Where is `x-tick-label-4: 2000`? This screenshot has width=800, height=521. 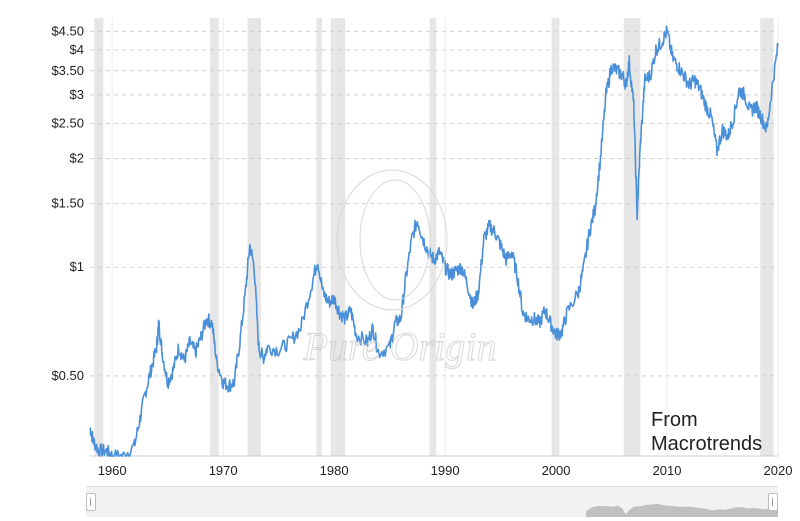 x-tick-label-4: 2000 is located at coordinates (556, 470).